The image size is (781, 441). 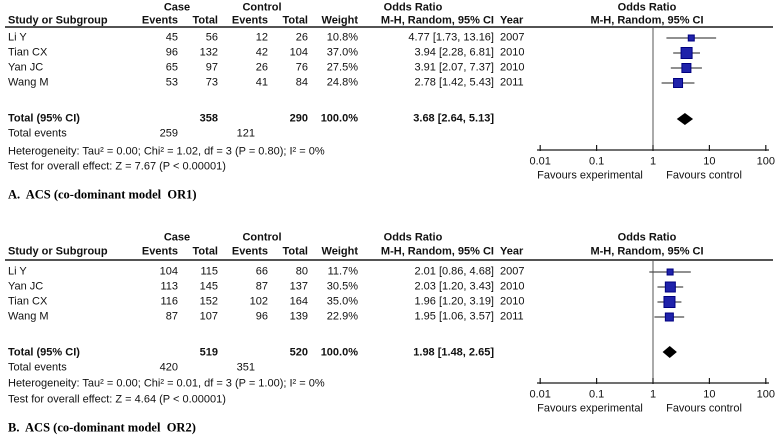 What do you see at coordinates (28, 82) in the screenshot?
I see `study-name: Wang M` at bounding box center [28, 82].